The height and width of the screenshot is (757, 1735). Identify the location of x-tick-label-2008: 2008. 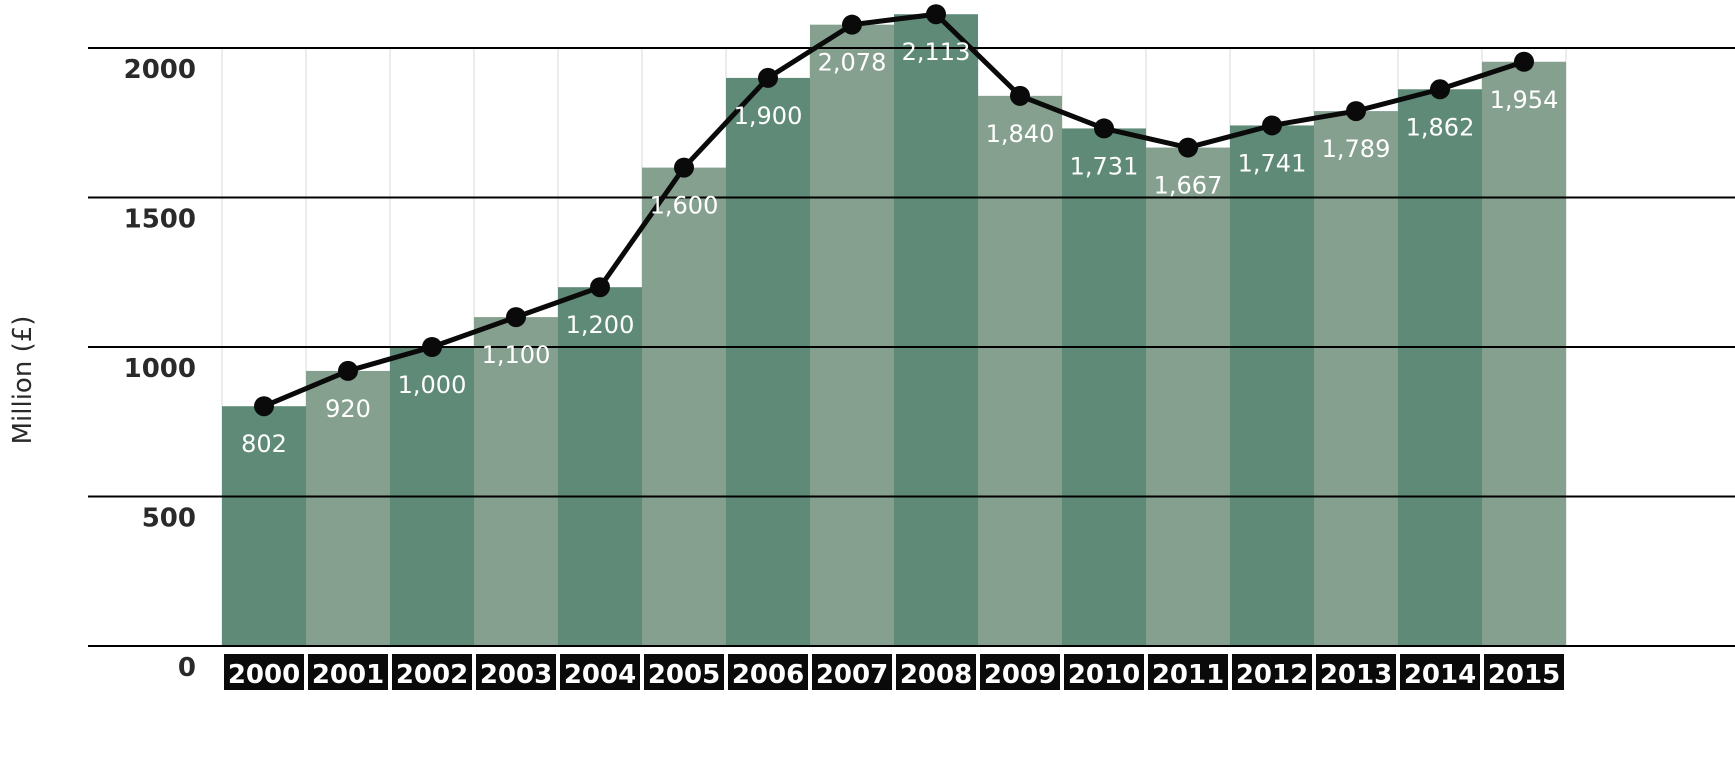
(936, 675).